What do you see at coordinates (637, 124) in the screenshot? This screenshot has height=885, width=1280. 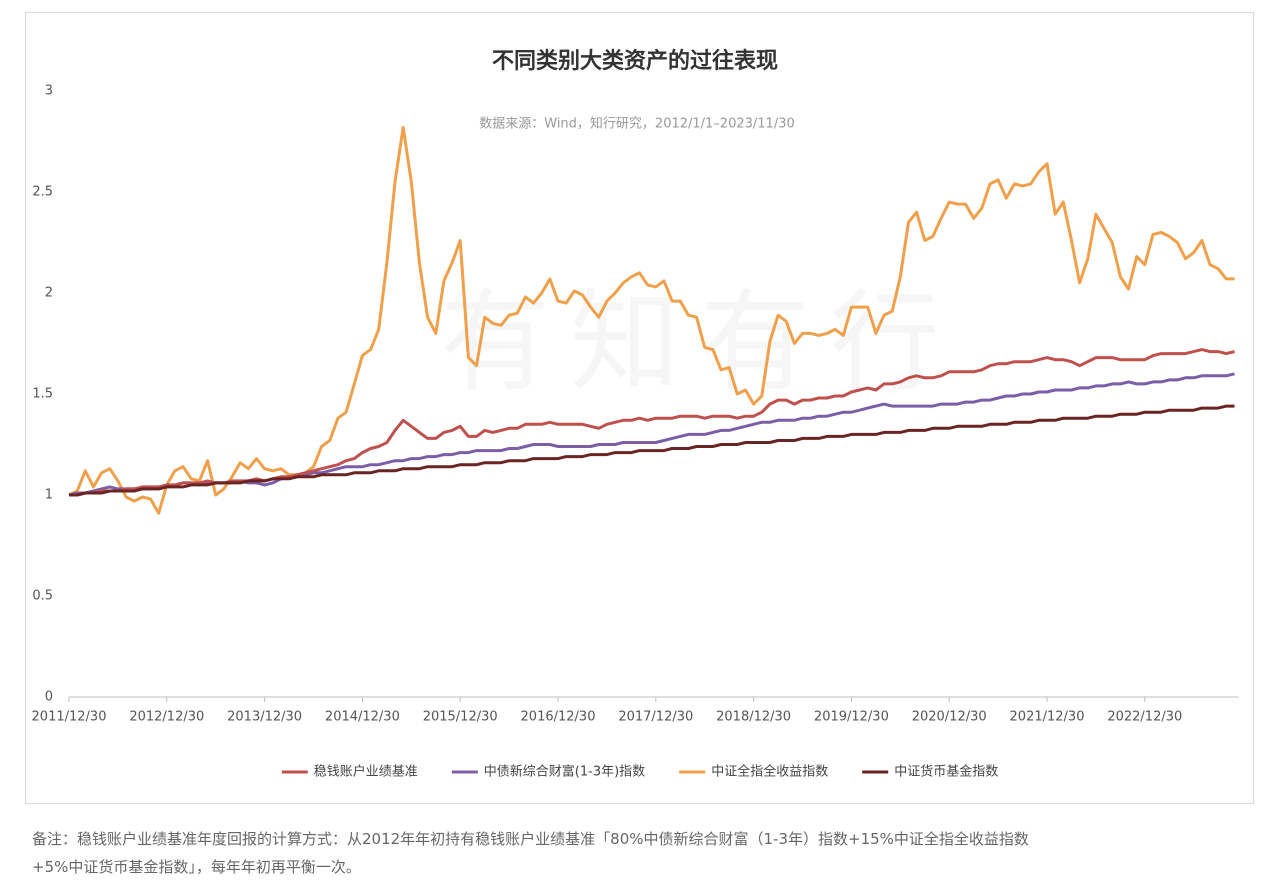 I see `chart-subtitle: 数据来源：Wind，知行研究，2012/1/1–2023/11/30` at bounding box center [637, 124].